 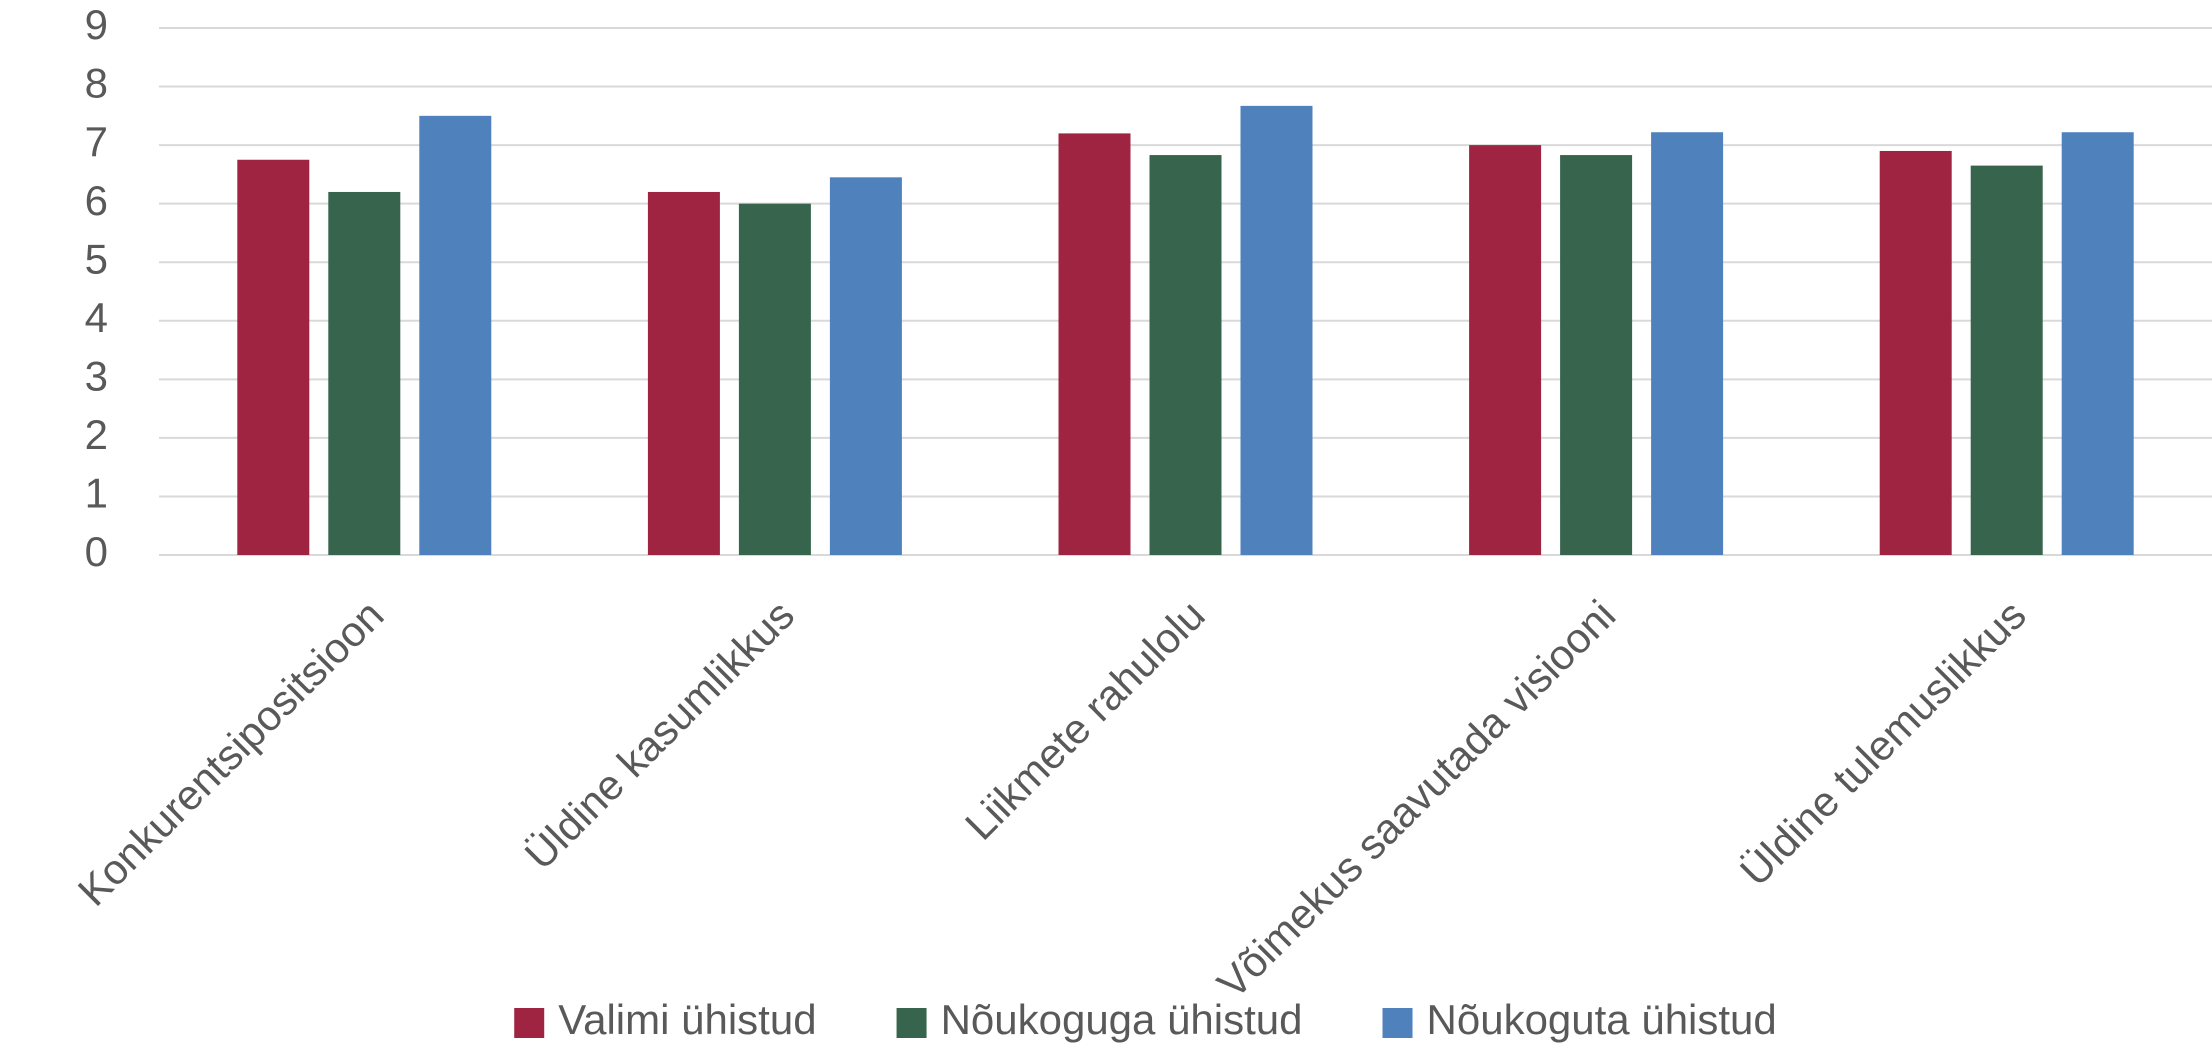 I want to click on y-tick-label: 9, so click(x=96, y=24).